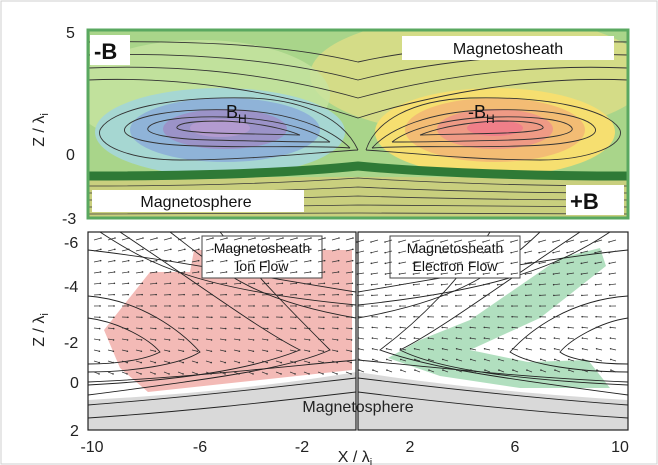 The width and height of the screenshot is (658, 465). Describe the element at coordinates (236, 114) in the screenshot. I see `bh-label: BH` at that location.